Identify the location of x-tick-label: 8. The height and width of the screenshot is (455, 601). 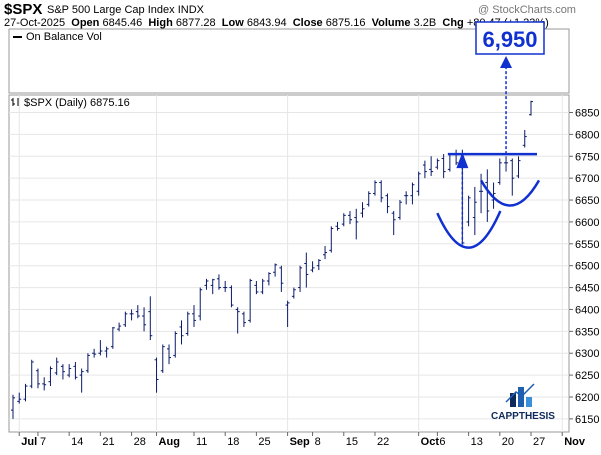
(318, 442).